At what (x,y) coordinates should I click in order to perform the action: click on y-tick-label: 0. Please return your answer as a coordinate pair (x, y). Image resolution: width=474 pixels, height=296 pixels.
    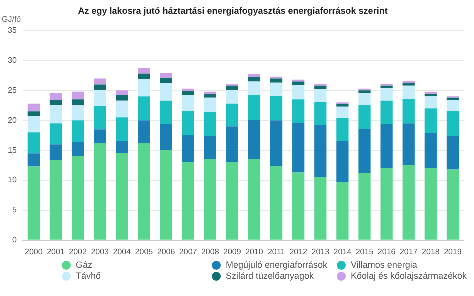
    Looking at the image, I should click on (15, 240).